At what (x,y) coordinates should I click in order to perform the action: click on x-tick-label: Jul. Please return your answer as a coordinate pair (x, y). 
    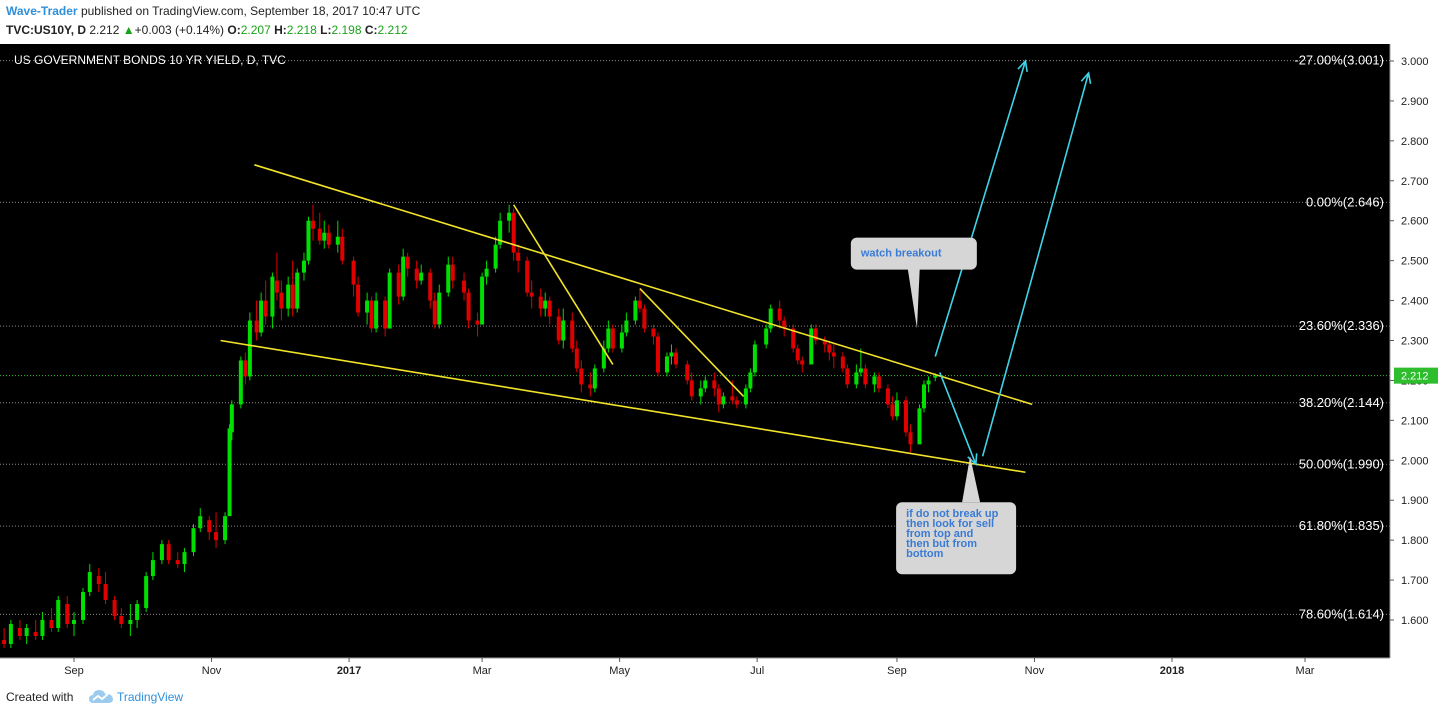
    Looking at the image, I should click on (757, 671).